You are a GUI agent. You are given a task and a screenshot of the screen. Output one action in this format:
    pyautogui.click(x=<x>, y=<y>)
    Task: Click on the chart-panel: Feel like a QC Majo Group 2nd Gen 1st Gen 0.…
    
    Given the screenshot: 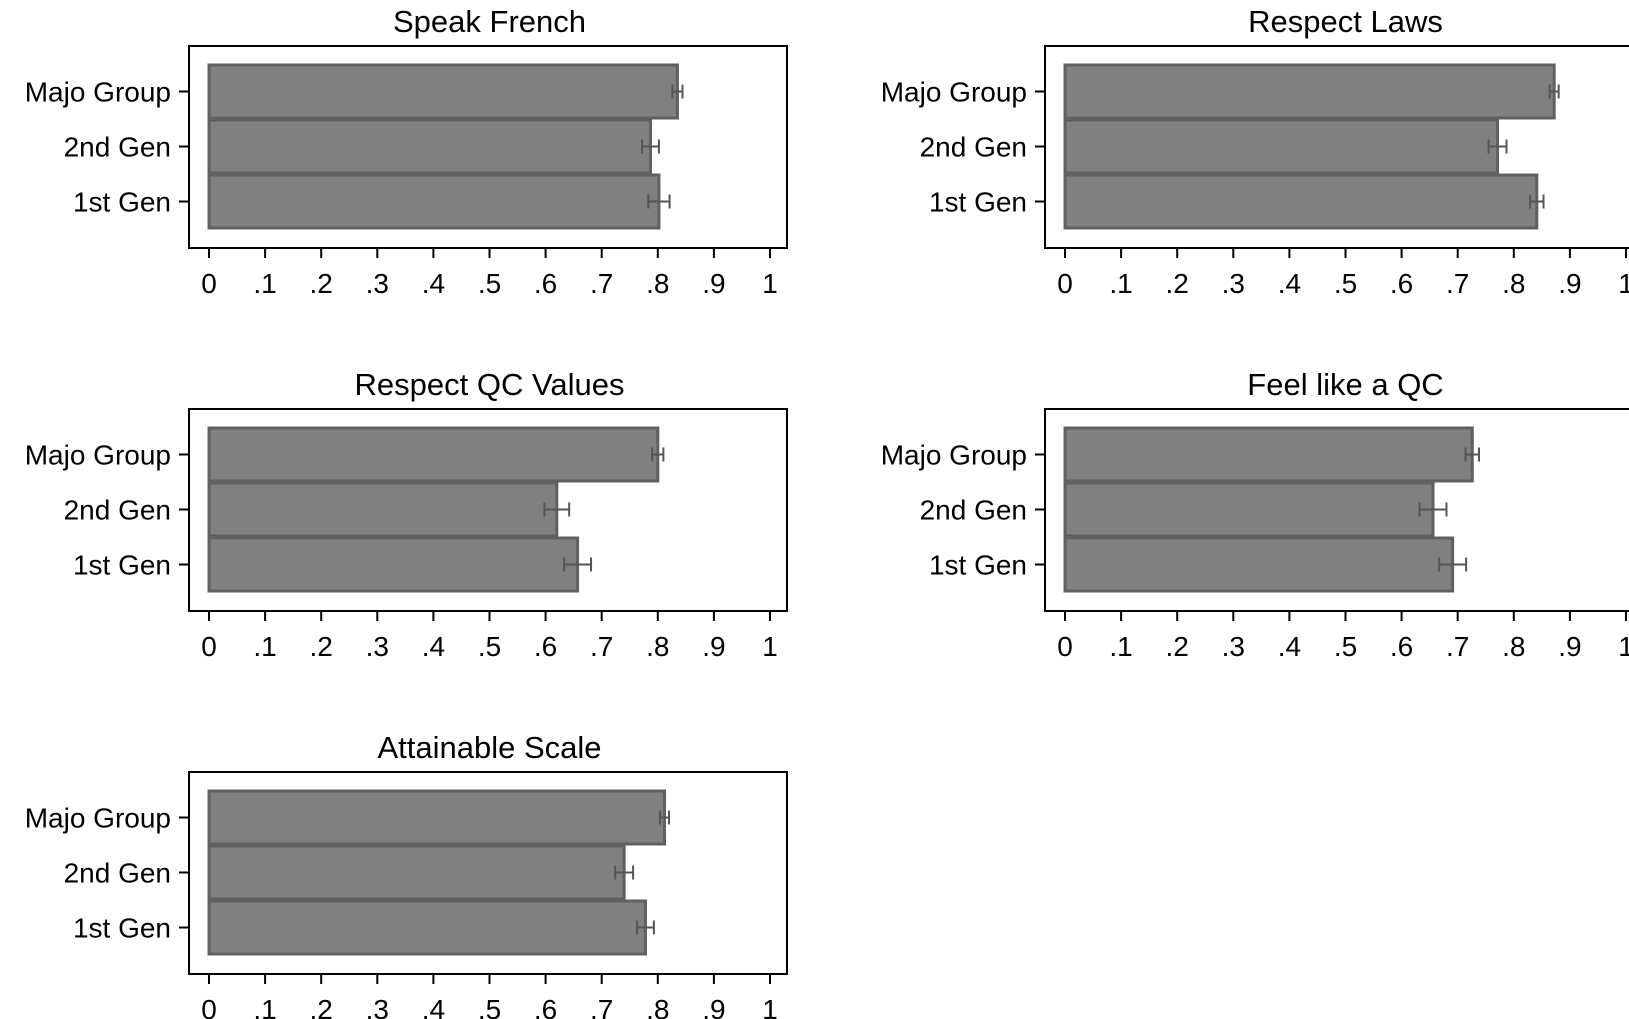 What is the action you would take?
    pyautogui.click(x=1255, y=514)
    